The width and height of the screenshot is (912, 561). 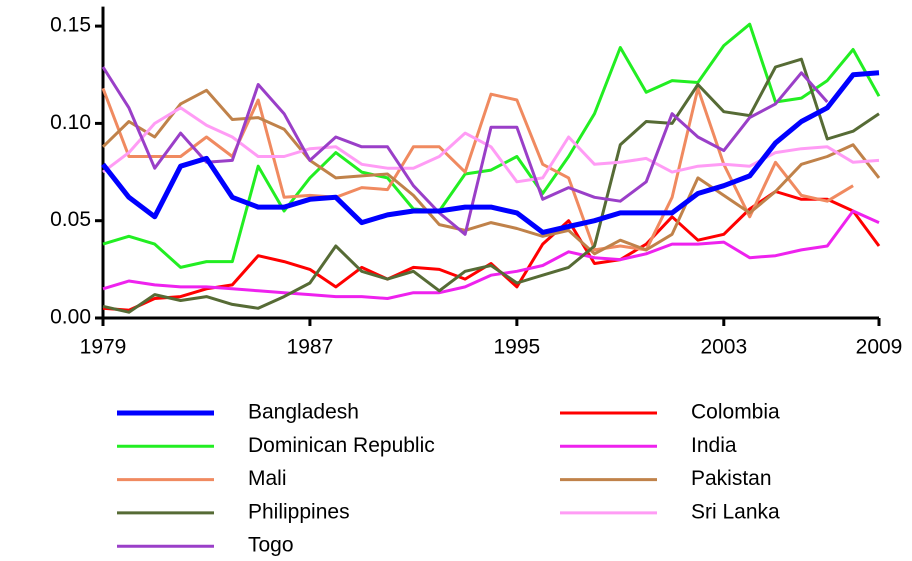 I want to click on legend-label: Mali, so click(x=267, y=478).